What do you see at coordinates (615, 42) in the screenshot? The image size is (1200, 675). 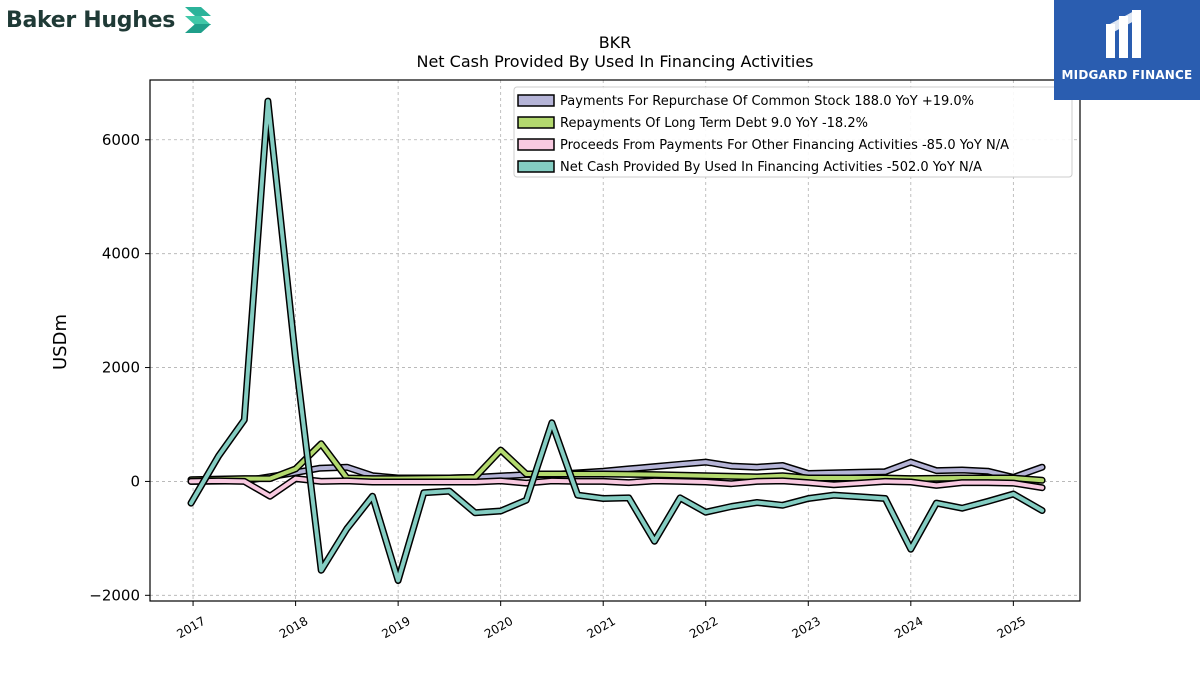 I see `chart-title: BKR` at bounding box center [615, 42].